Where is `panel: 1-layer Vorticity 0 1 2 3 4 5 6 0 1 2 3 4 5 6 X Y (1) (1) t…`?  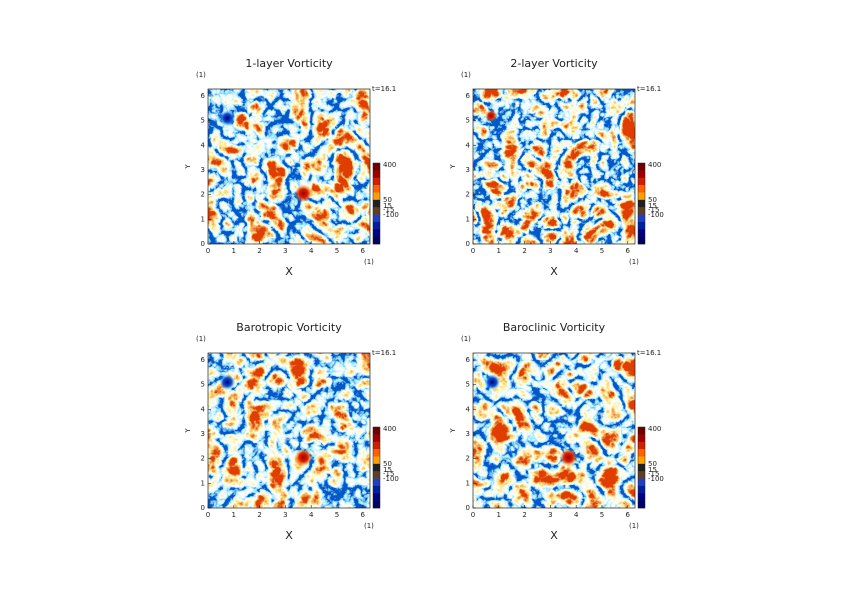 panel: 1-layer Vorticity 0 1 2 3 4 5 6 0 1 2 3 4 5 6 X Y (1) (1) t… is located at coordinates (291, 167).